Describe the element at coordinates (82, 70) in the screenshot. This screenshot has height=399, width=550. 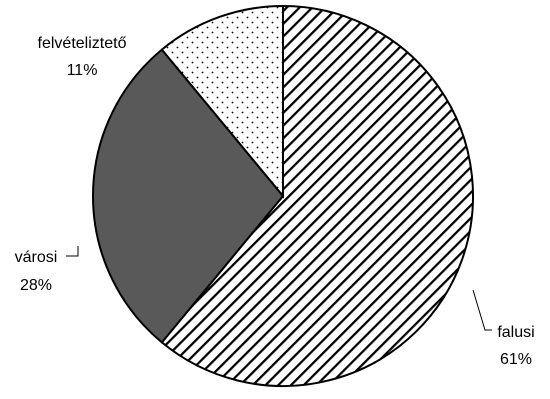
I see `slice-label-value: 11%` at that location.